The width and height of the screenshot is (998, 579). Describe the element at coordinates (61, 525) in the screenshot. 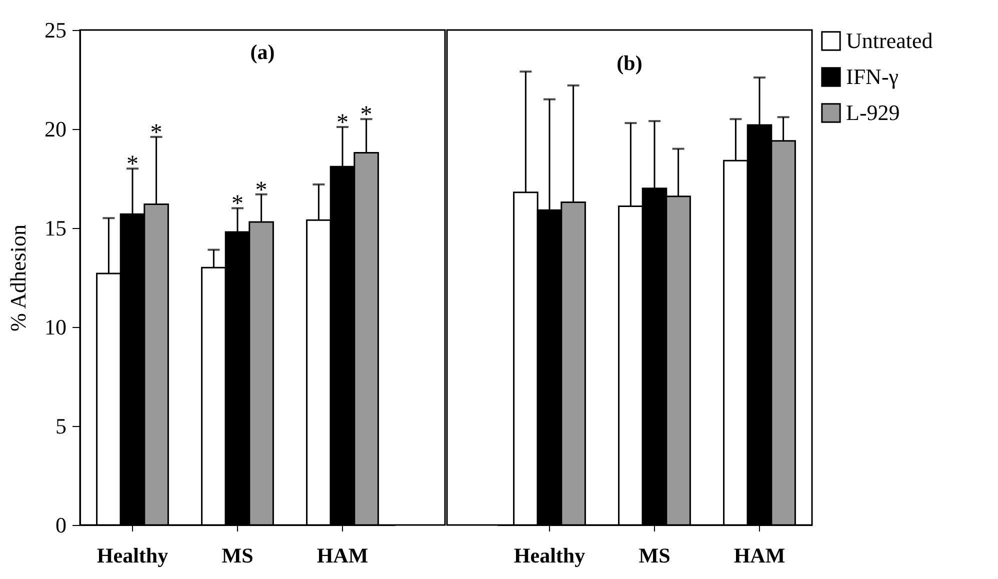

I see `y-tick-label: 0` at that location.